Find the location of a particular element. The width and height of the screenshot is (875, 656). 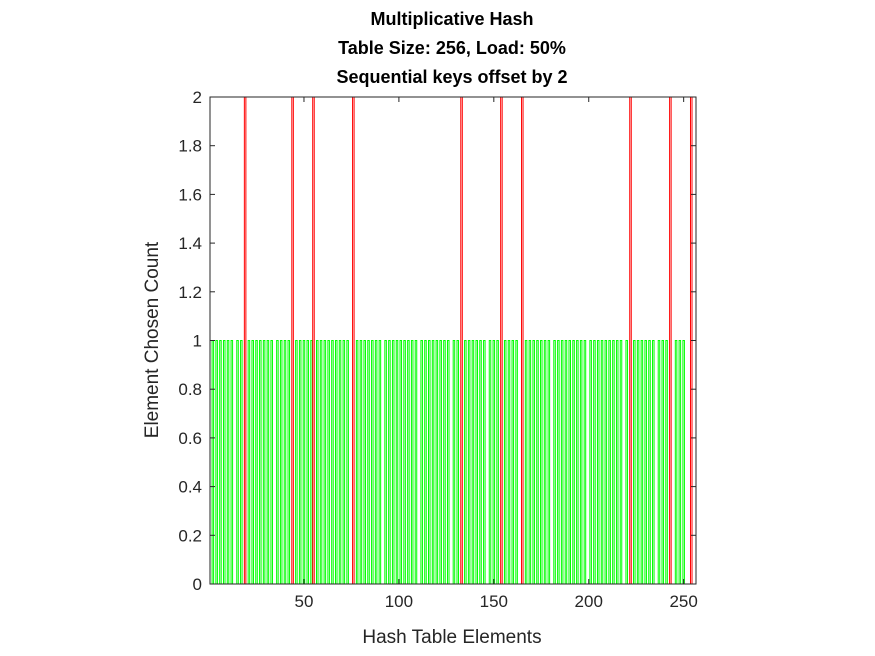

x-tick-label-50: 50 is located at coordinates (304, 601).